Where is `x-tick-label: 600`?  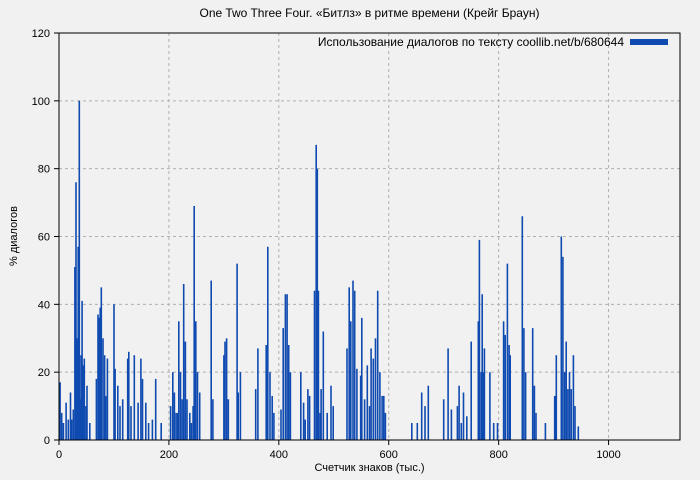 x-tick-label: 600 is located at coordinates (389, 455).